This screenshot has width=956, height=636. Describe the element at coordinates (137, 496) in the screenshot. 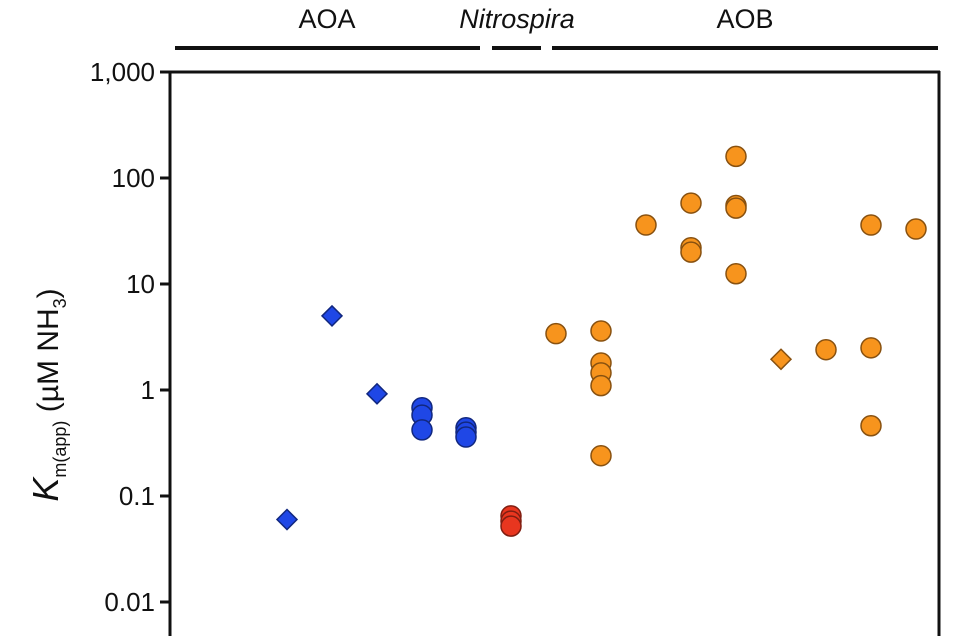

I see `y-tick-label: 0.1` at that location.